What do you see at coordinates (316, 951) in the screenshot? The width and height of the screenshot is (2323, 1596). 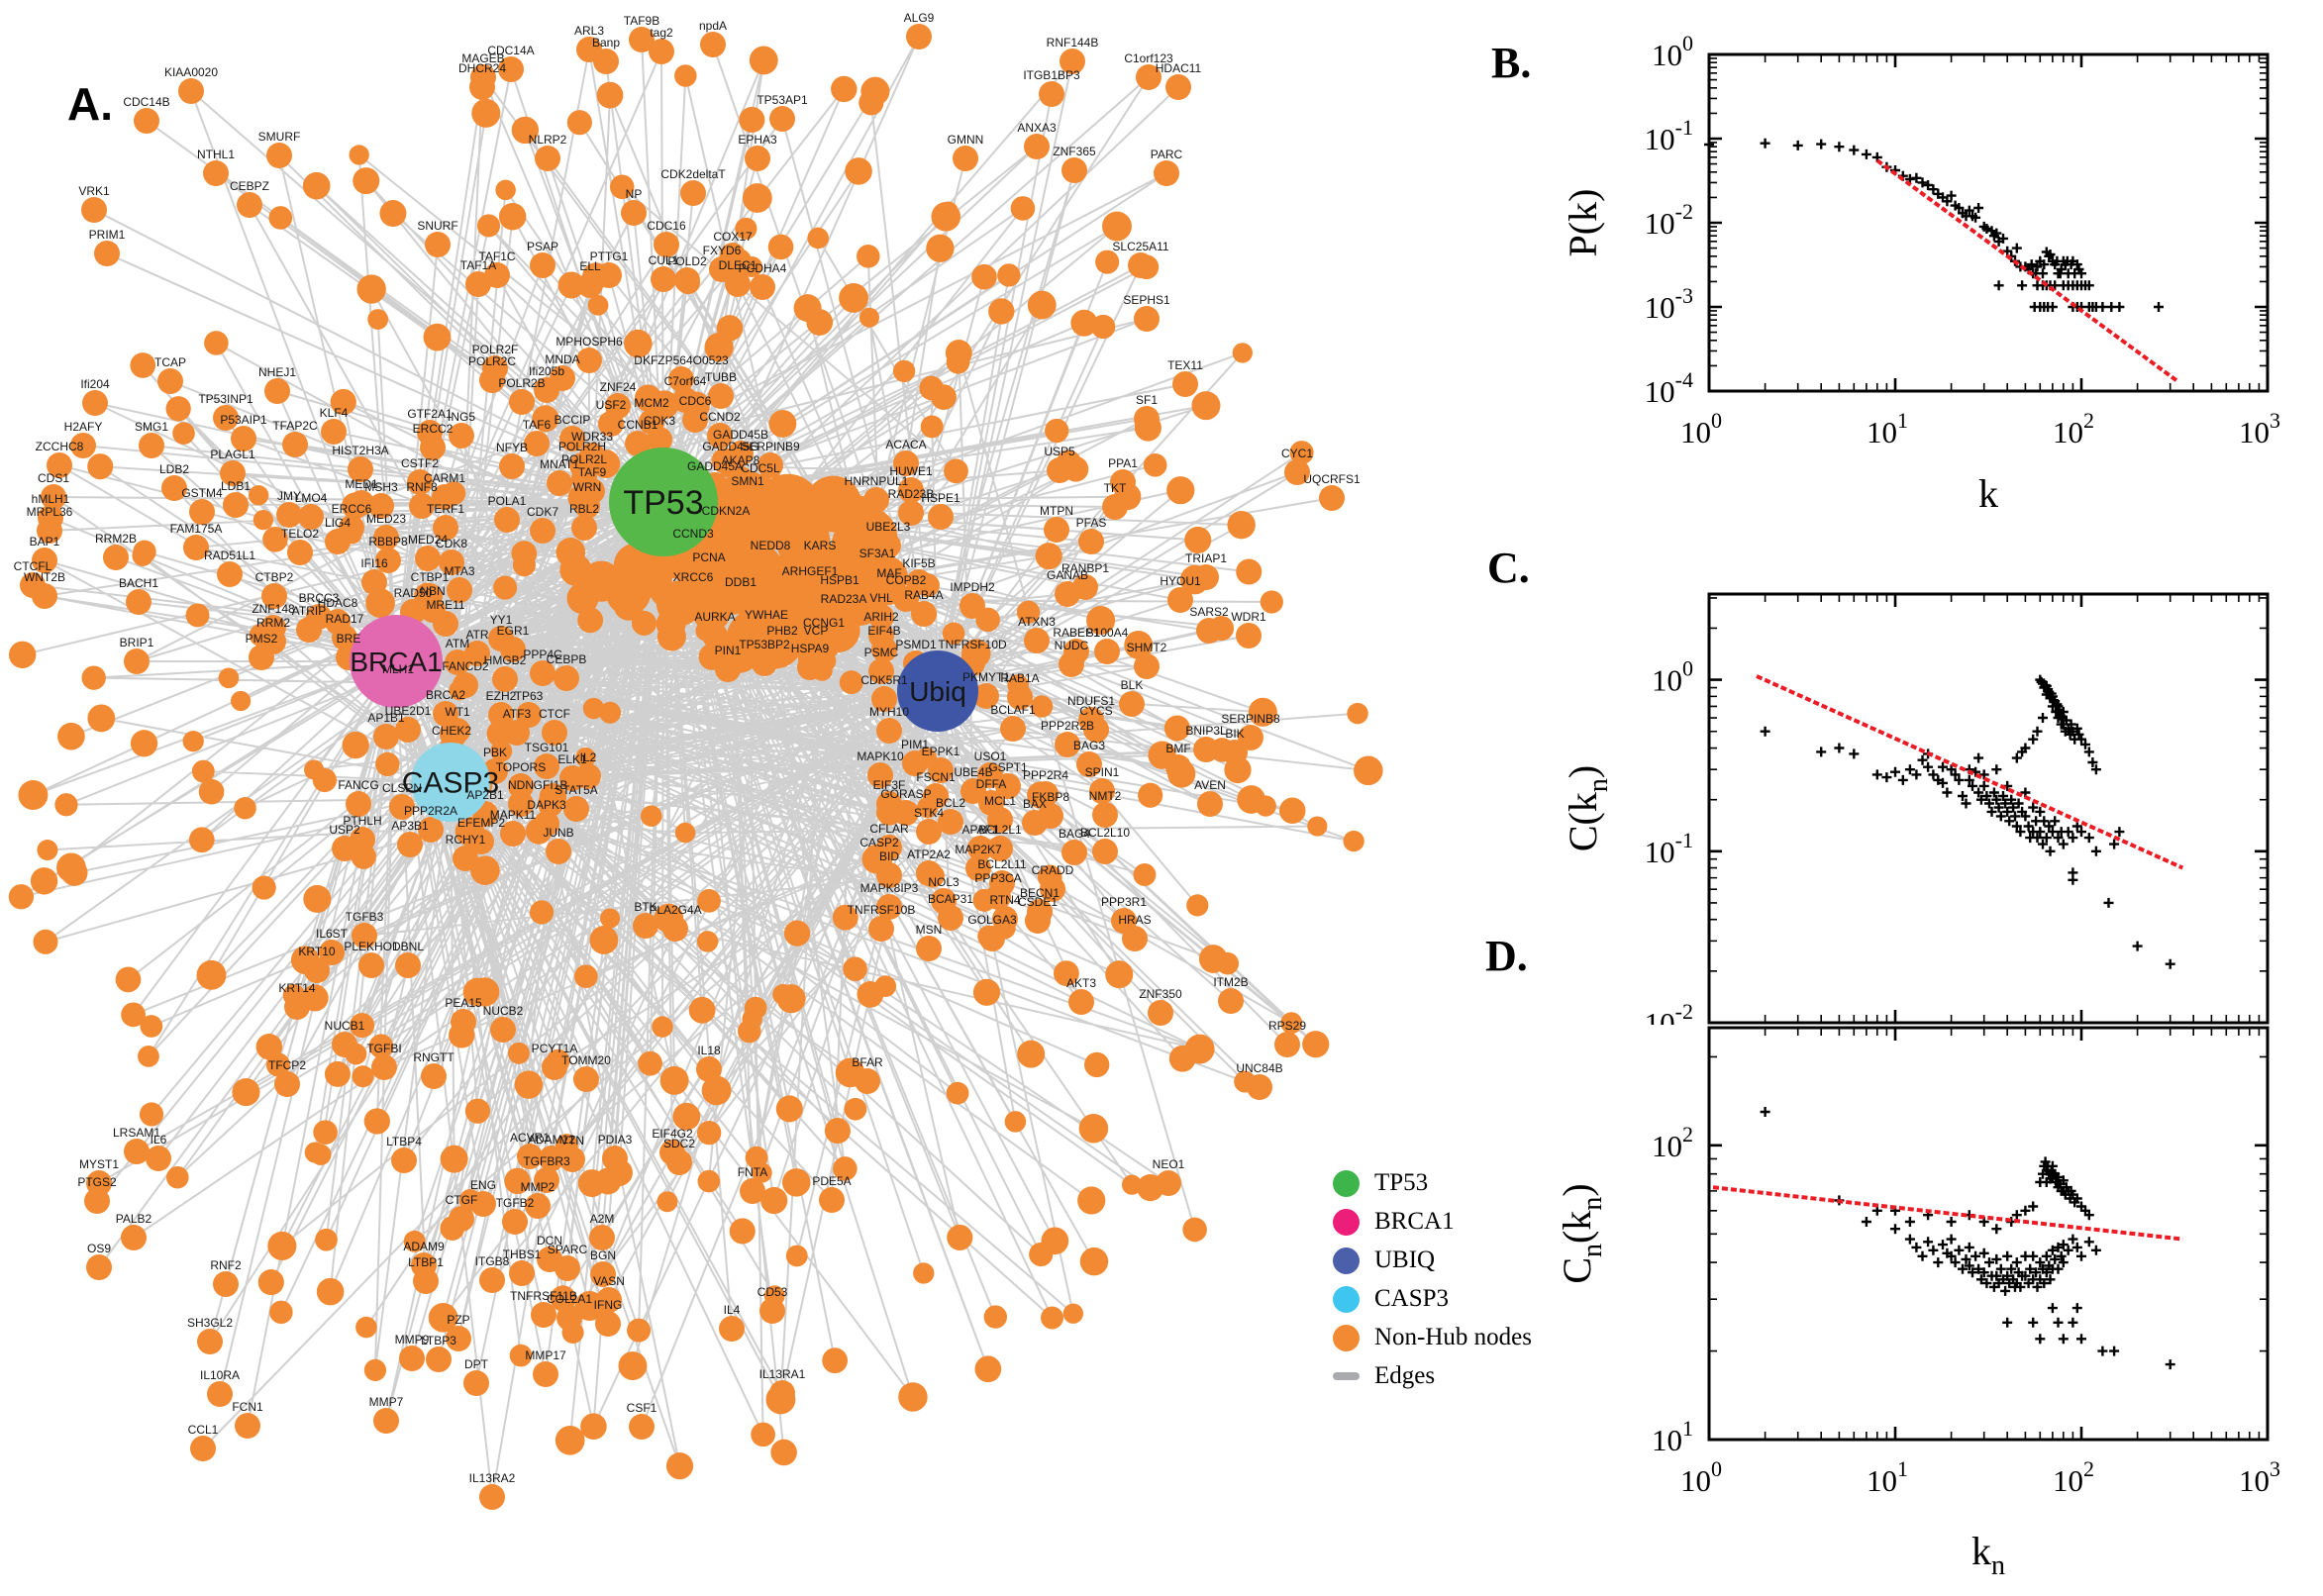 I see `svg-text: KRT10` at bounding box center [316, 951].